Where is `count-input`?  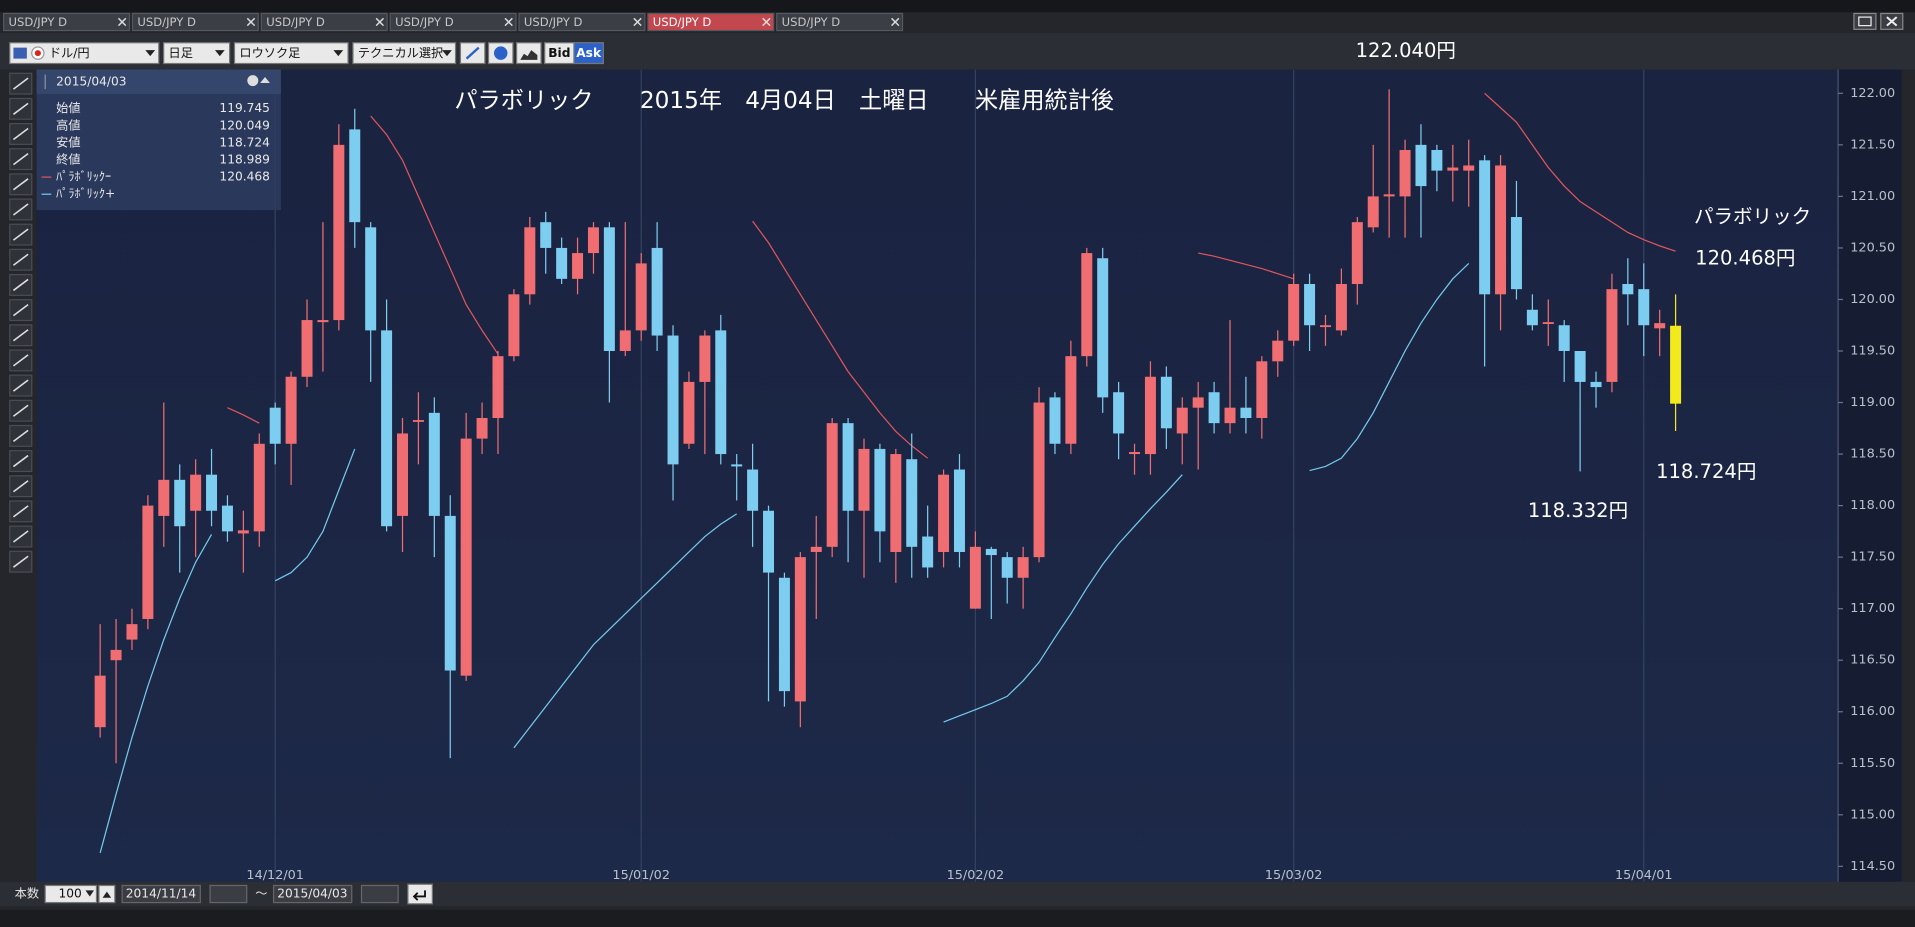 count-input is located at coordinates (71, 894).